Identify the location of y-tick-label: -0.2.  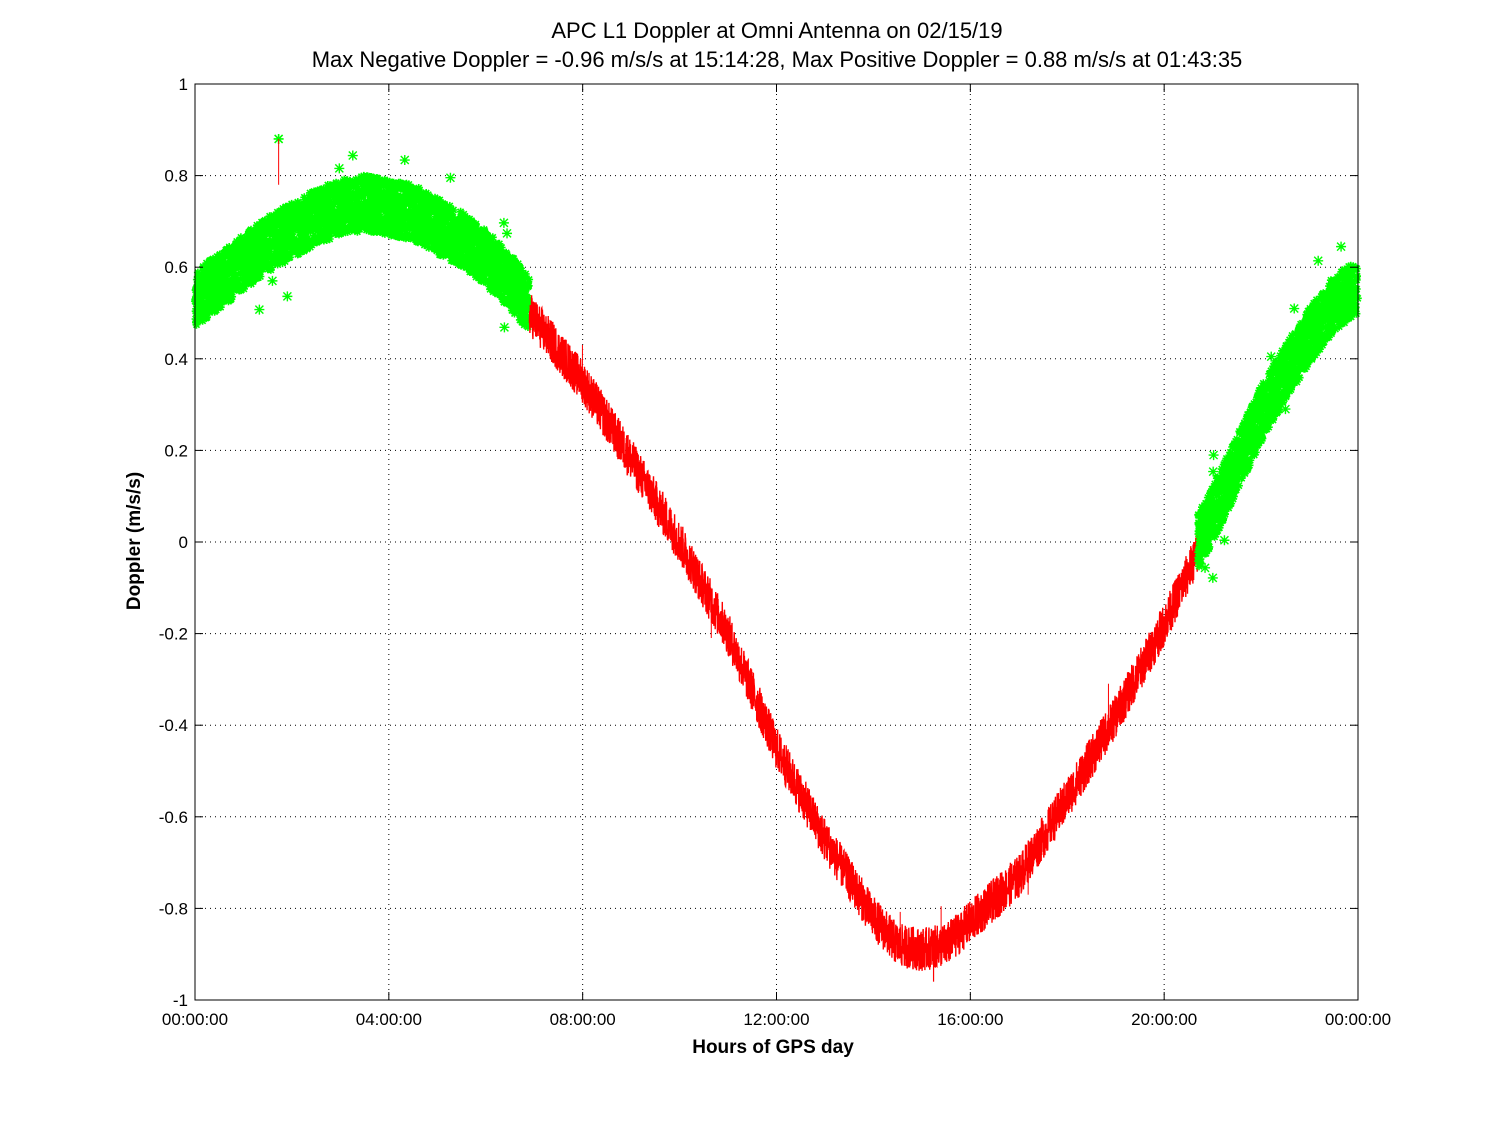
(173, 634).